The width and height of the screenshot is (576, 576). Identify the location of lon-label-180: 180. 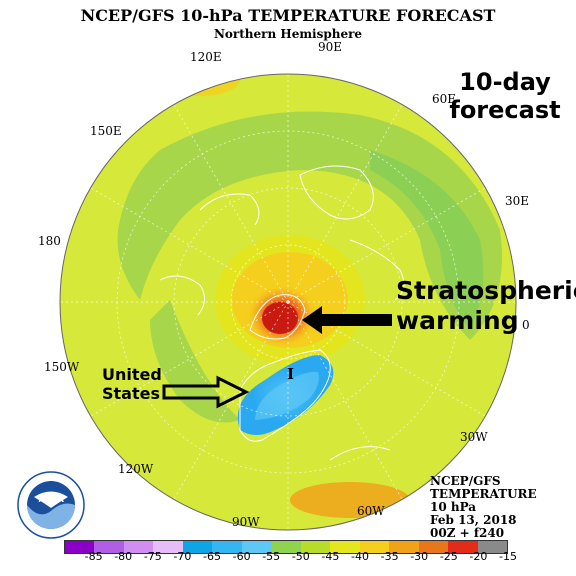
(49, 241).